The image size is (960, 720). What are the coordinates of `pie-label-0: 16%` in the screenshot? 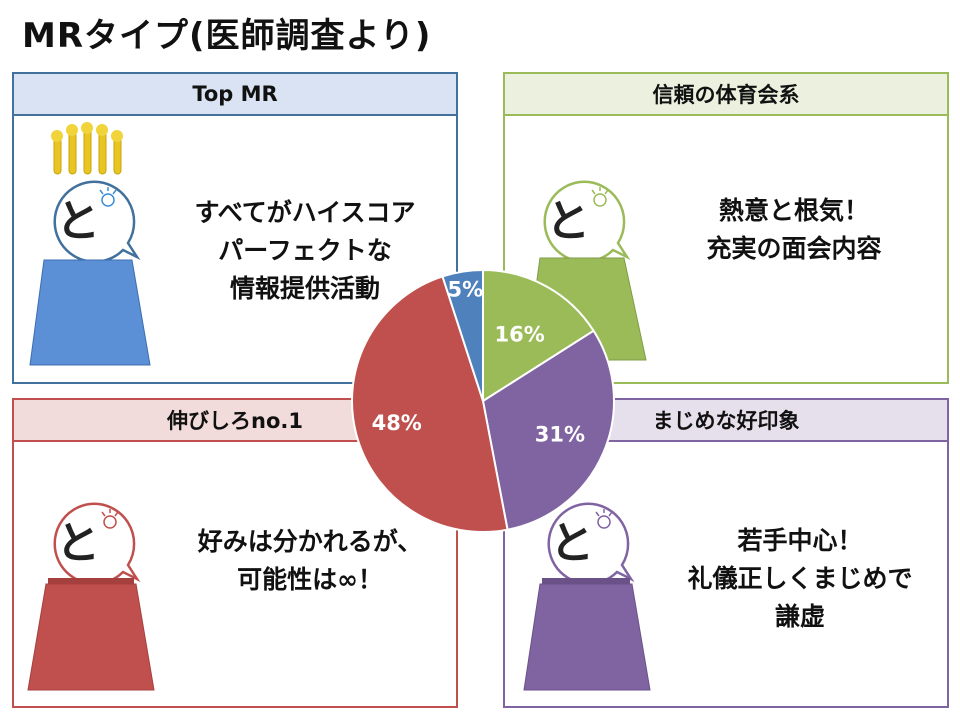 It's located at (519, 334).